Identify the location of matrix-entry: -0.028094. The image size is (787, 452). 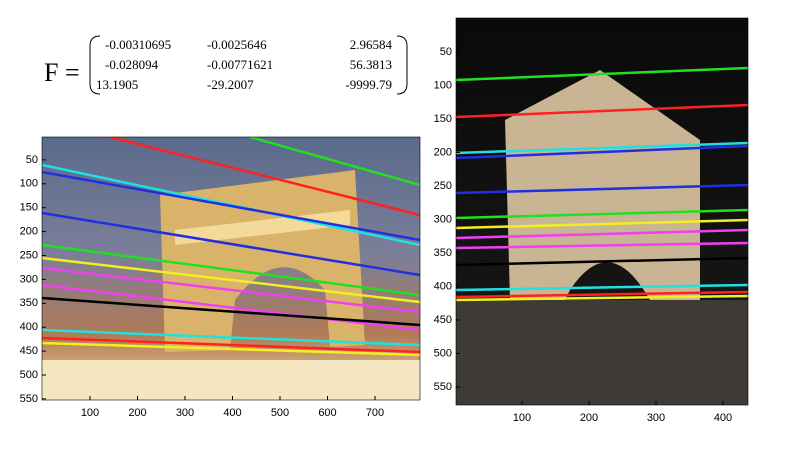
(132, 64).